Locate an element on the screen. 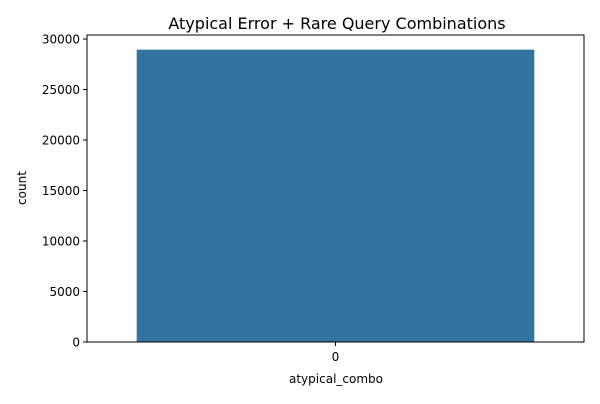  y-tick-label: 30000 is located at coordinates (61, 40).